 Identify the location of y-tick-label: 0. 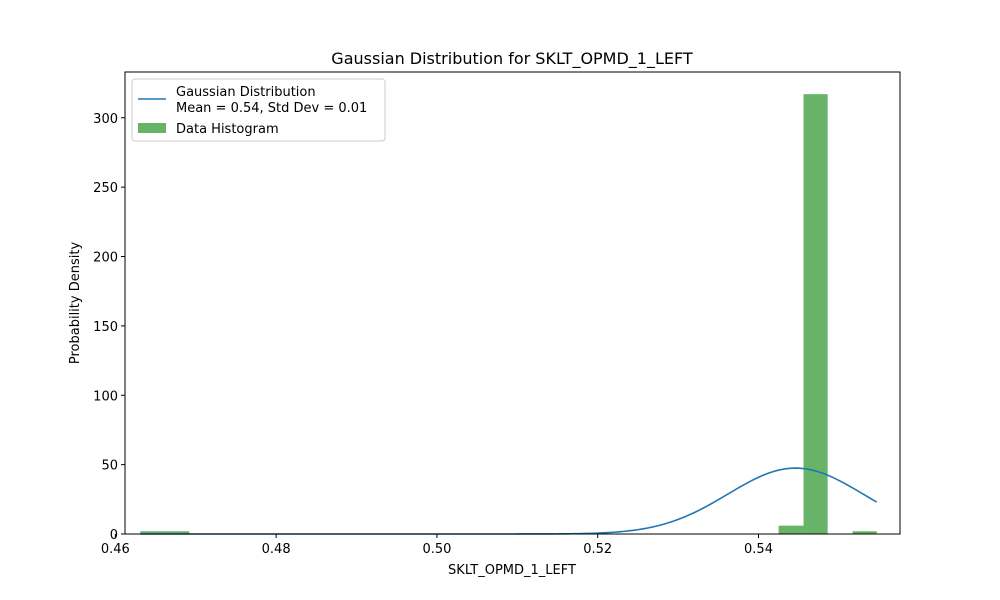
(114, 535).